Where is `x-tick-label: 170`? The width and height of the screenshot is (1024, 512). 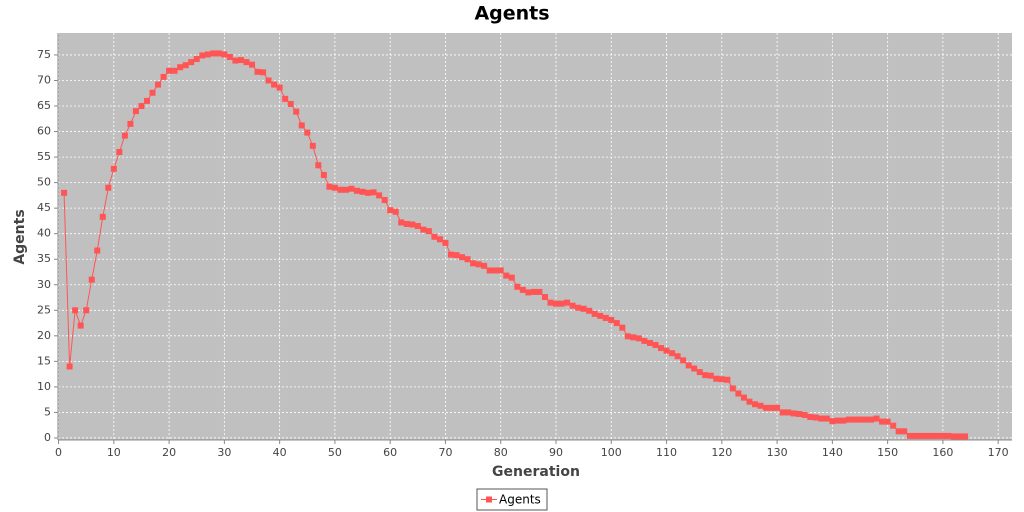
x-tick-label: 170 is located at coordinates (998, 452).